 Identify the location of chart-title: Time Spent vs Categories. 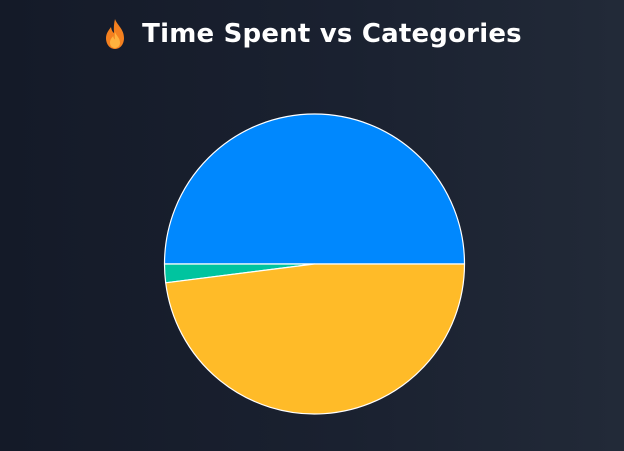
(332, 34).